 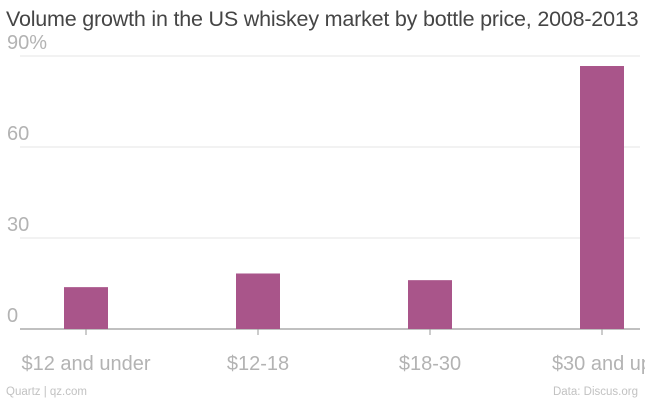 What do you see at coordinates (12, 316) in the screenshot?
I see `y-tick-label: 0` at bounding box center [12, 316].